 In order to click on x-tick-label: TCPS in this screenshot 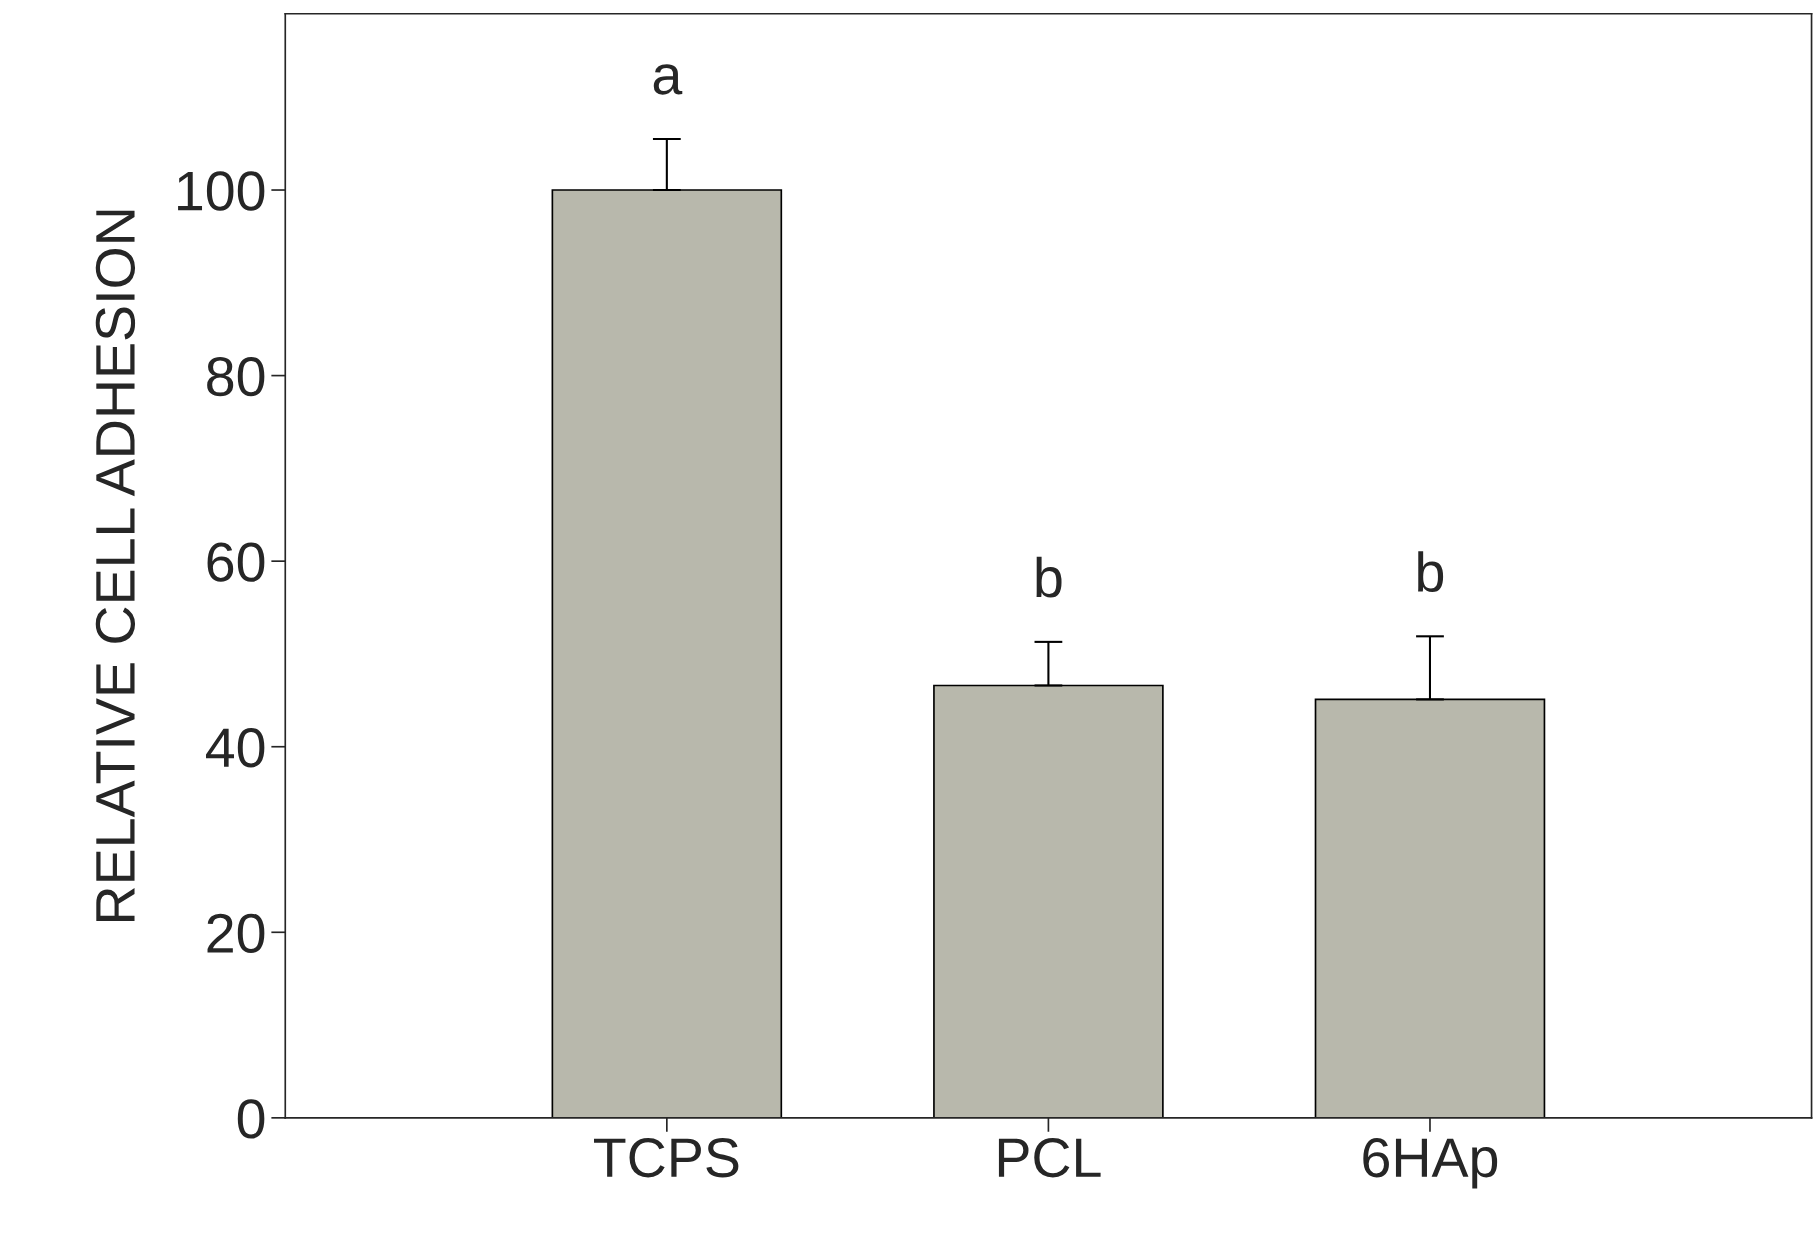, I will do `click(666, 1158)`.